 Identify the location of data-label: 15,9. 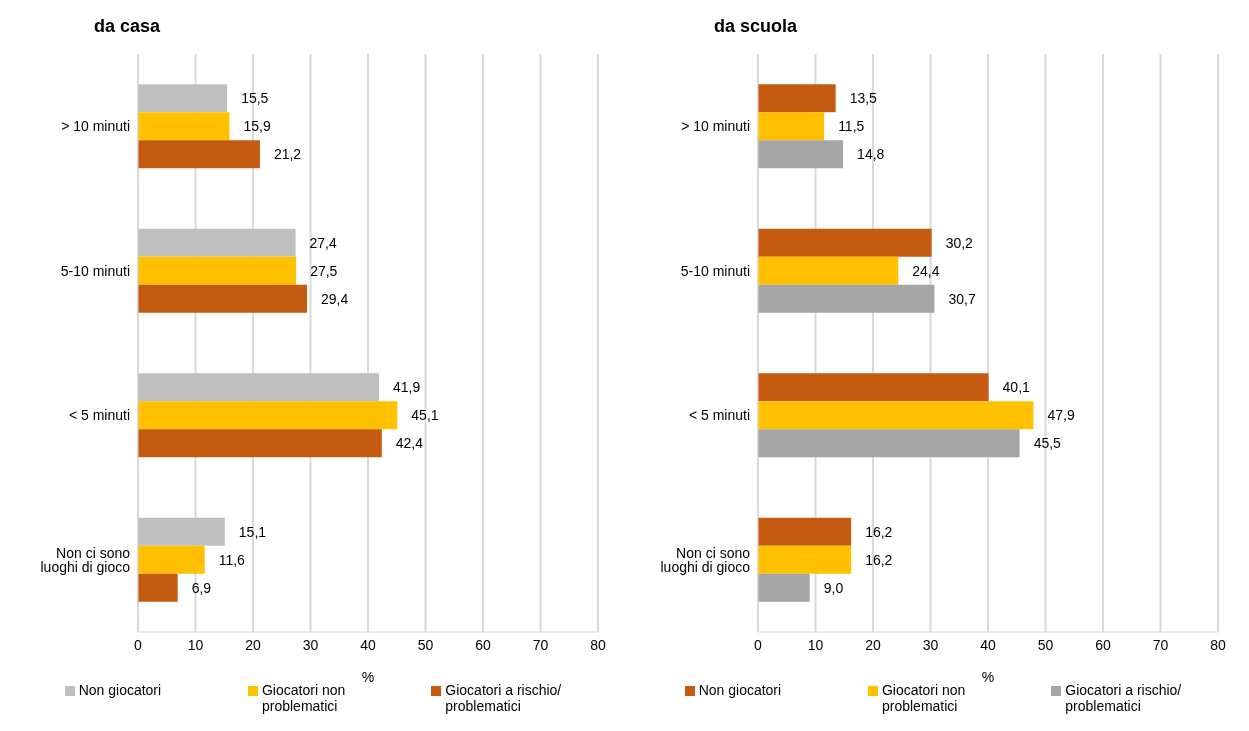
(257, 126).